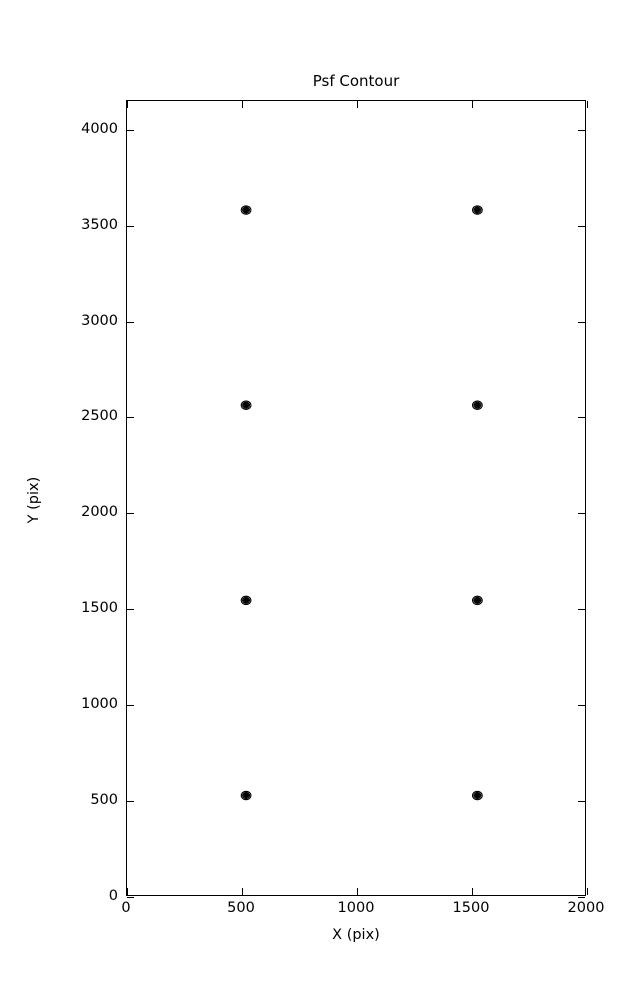 The width and height of the screenshot is (637, 1000). I want to click on x-axis-title: X (pix), so click(356, 935).